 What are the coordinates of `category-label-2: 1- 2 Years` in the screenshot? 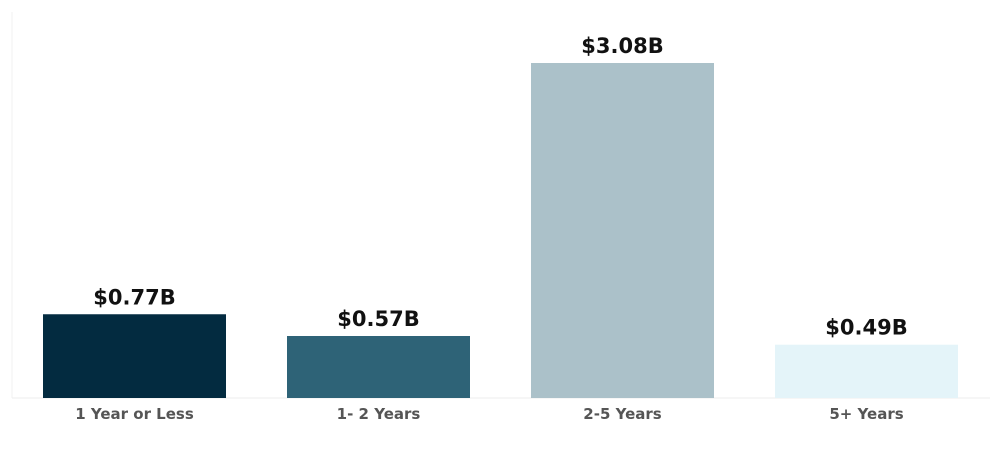 It's located at (379, 414).